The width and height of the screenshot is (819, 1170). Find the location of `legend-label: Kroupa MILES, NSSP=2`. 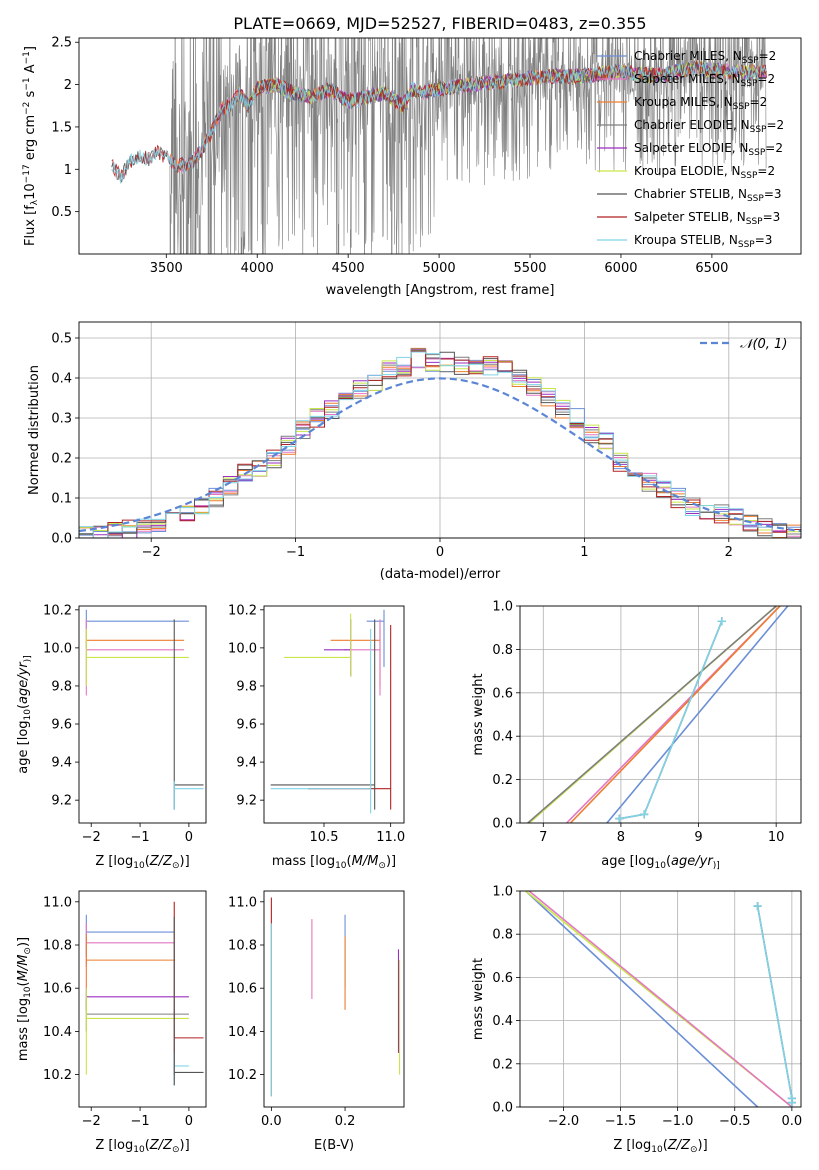

legend-label: Kroupa MILES, NSSP=2 is located at coordinates (700, 103).